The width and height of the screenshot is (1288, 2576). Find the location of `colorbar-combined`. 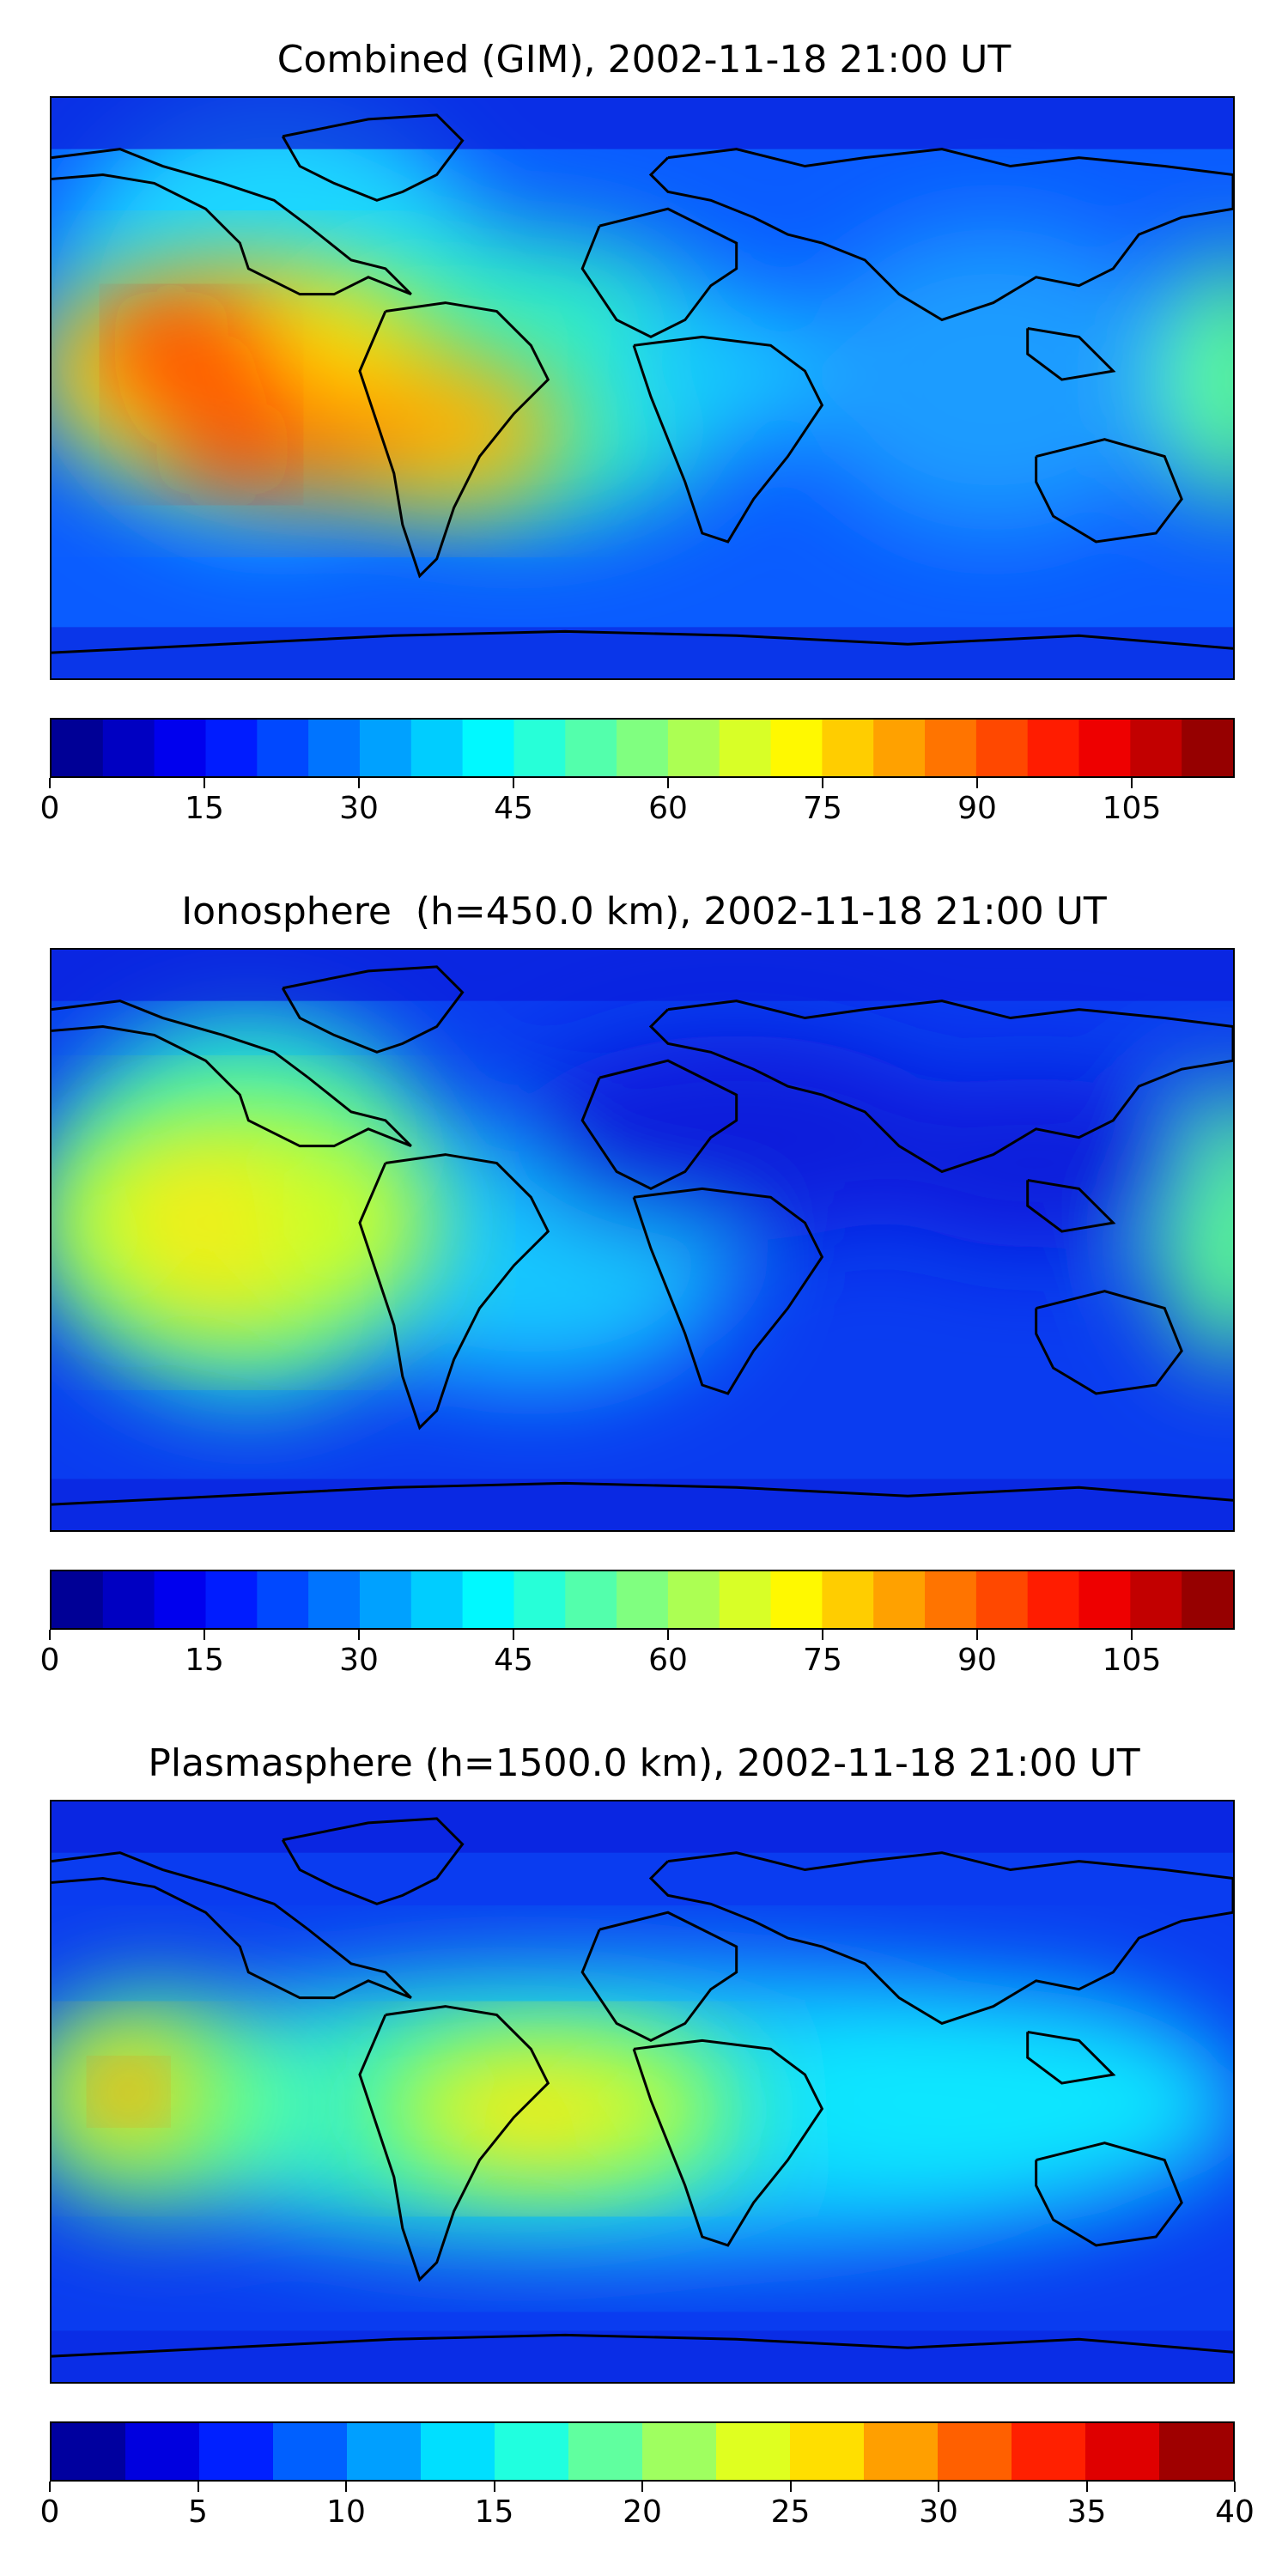

colorbar-combined is located at coordinates (642, 748).